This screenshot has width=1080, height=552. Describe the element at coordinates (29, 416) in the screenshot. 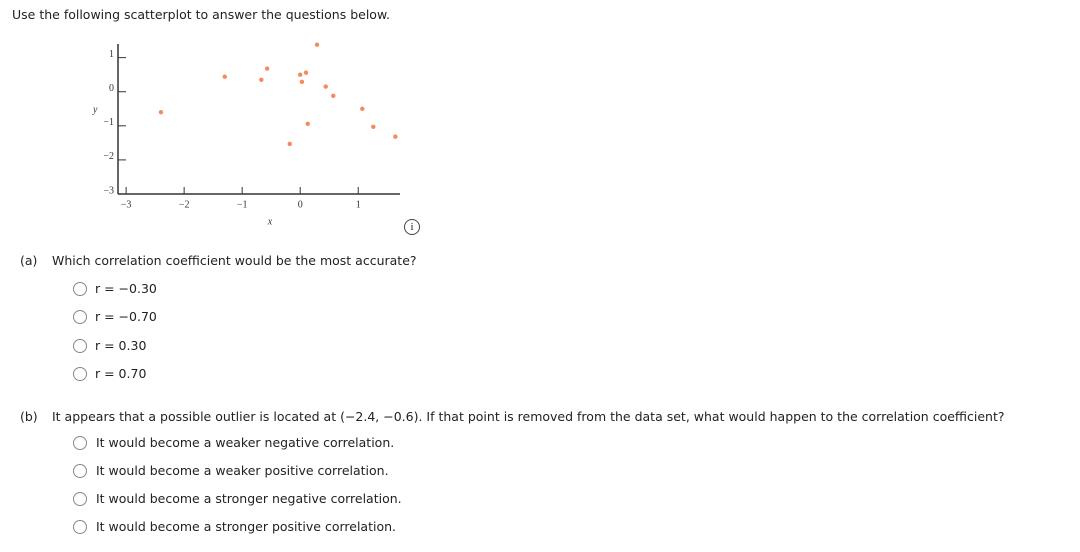

I see `question-label: (b)` at that location.